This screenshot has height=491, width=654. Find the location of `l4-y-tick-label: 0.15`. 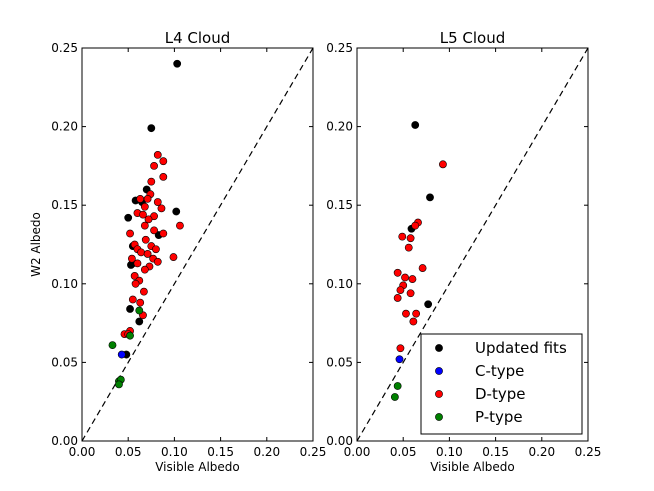

l4-y-tick-label: 0.15 is located at coordinates (64, 205).